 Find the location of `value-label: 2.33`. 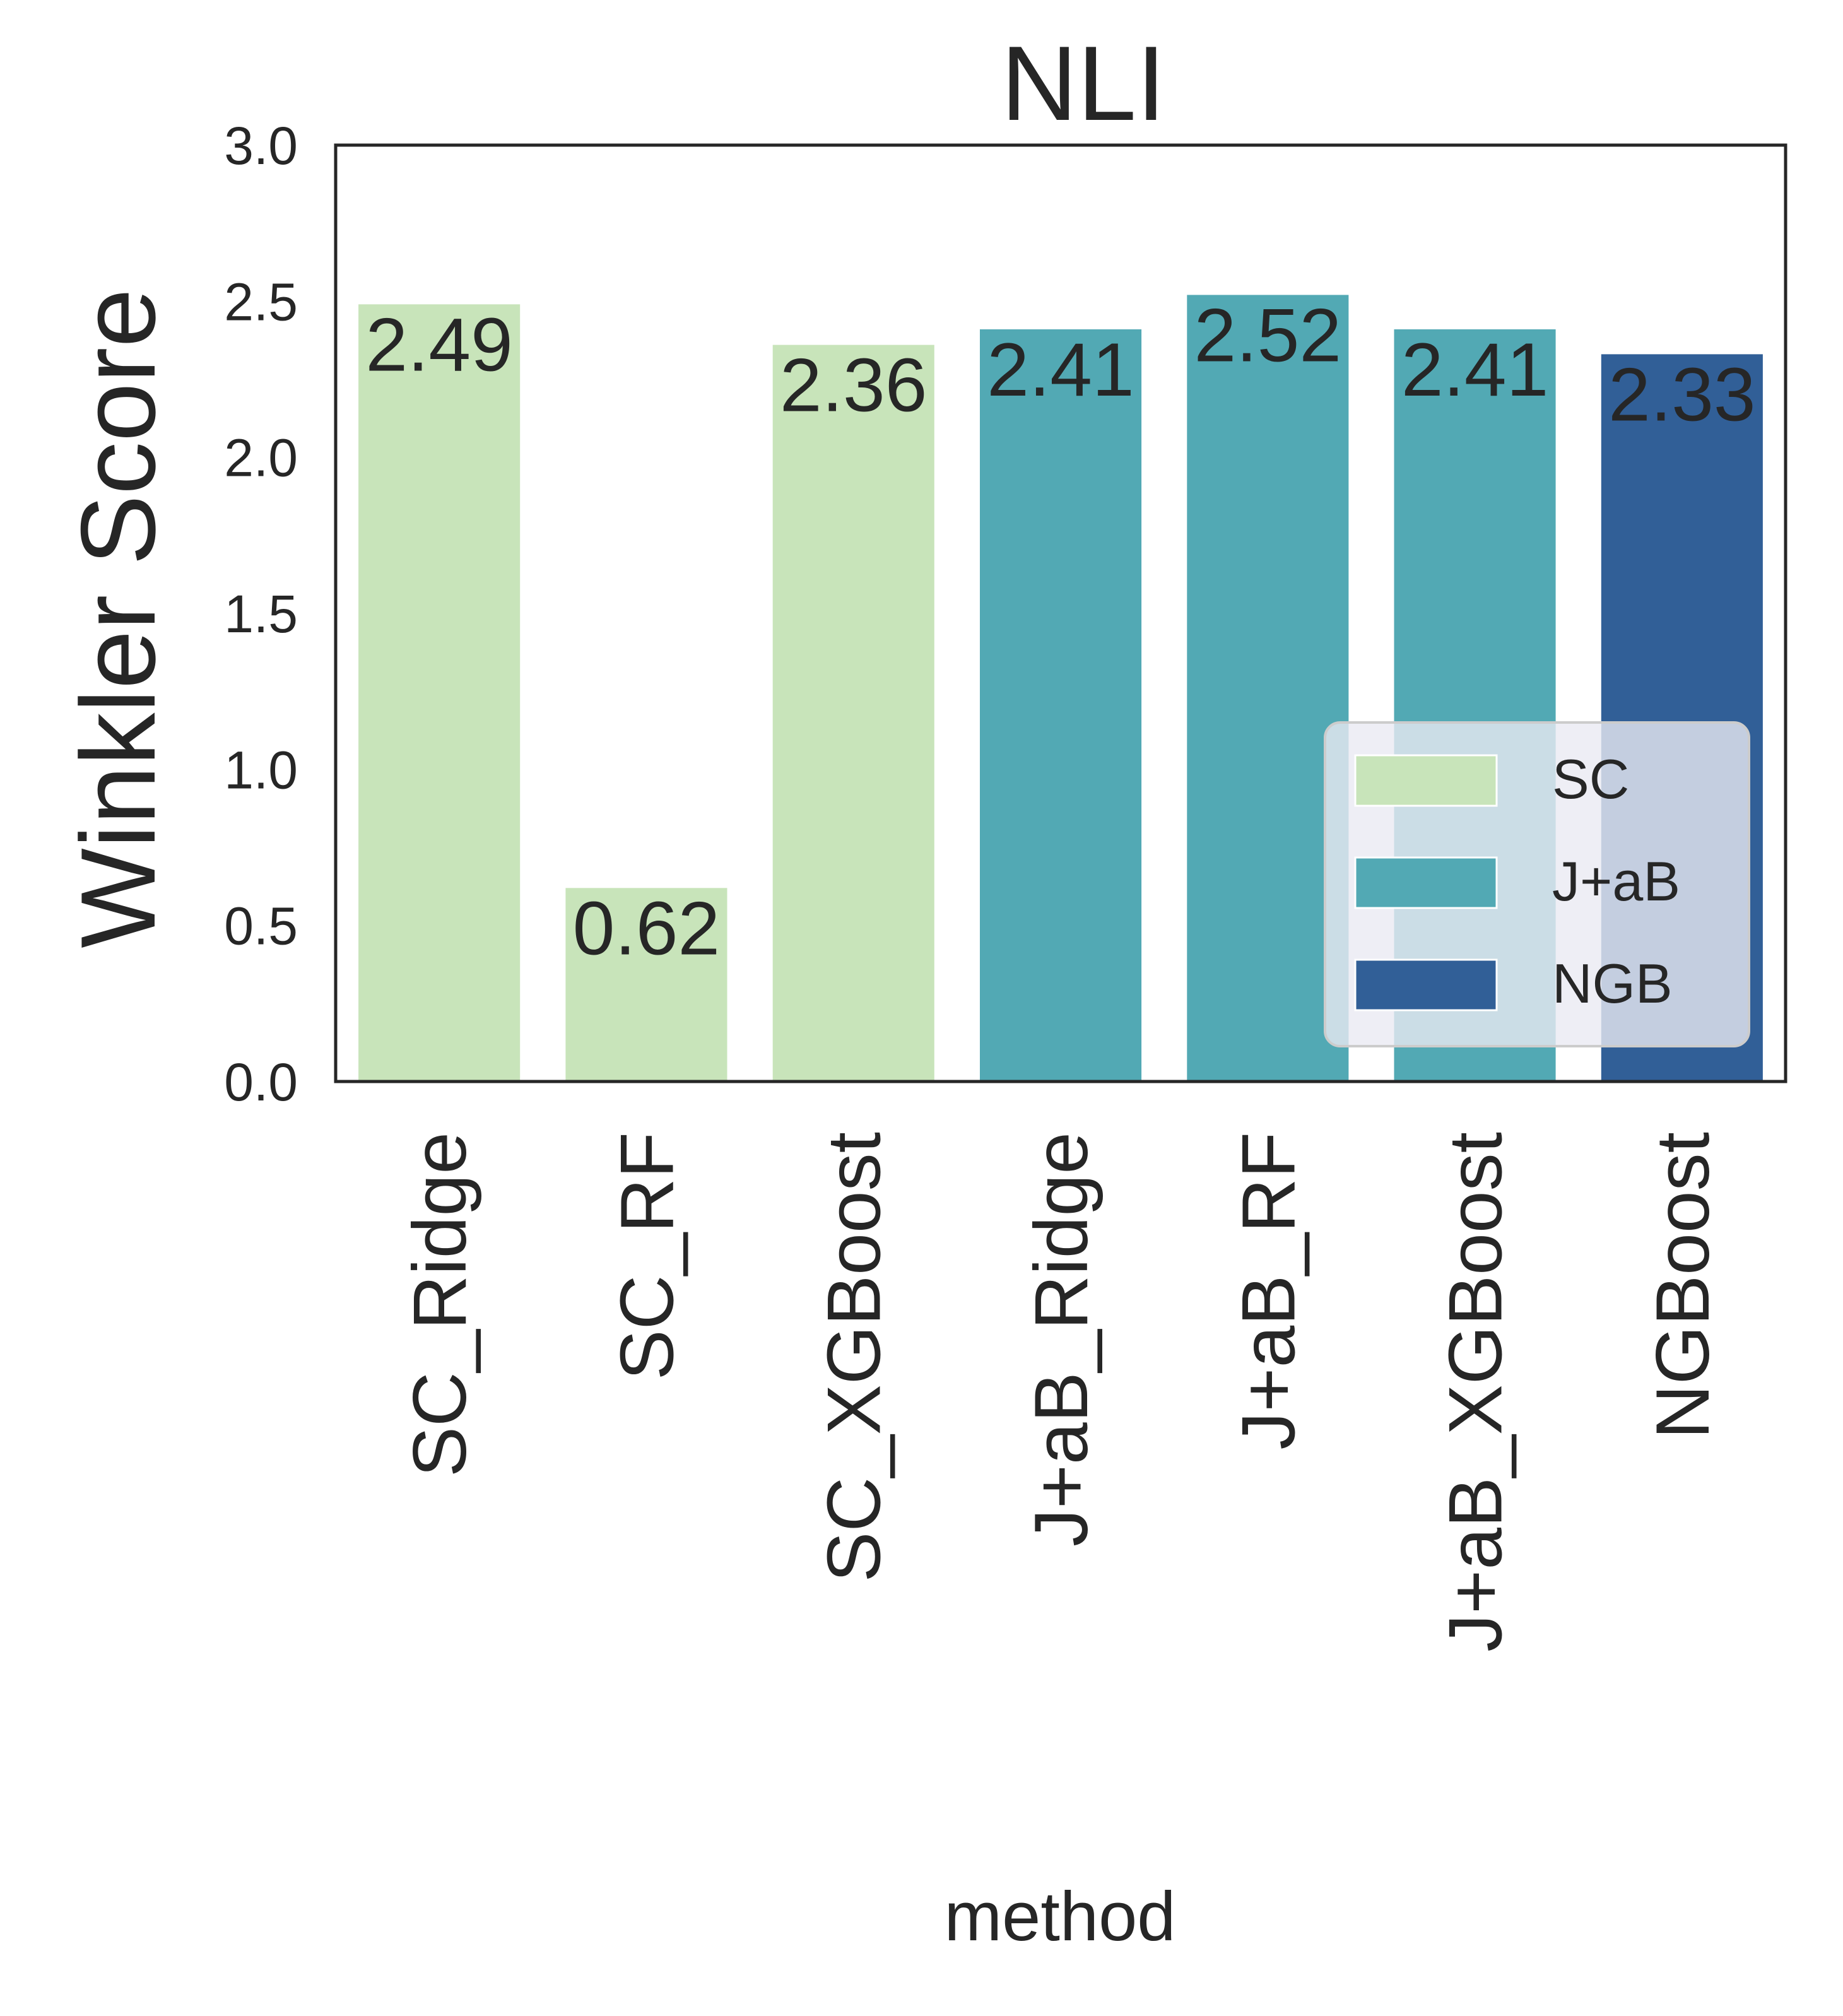

value-label: 2.33 is located at coordinates (1682, 394).